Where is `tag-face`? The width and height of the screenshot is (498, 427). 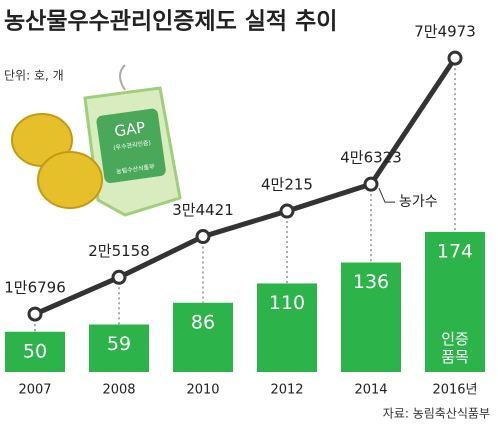 tag-face is located at coordinates (131, 146).